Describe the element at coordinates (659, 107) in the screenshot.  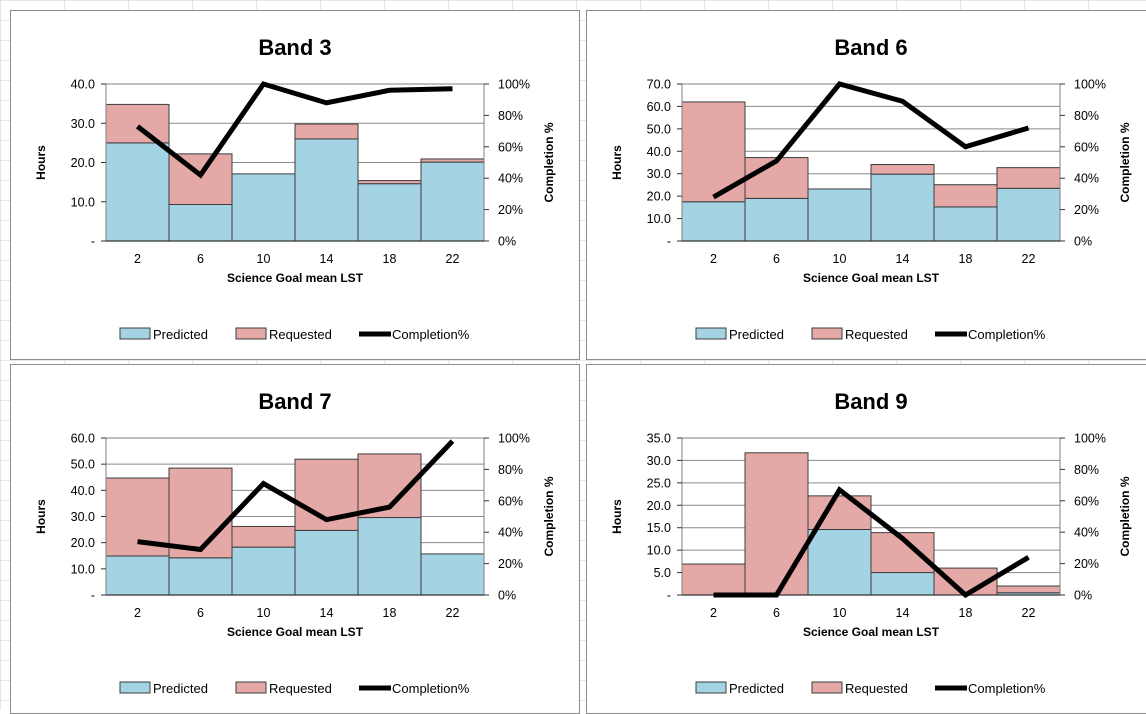
I see `y-tick-label: 60.0` at that location.